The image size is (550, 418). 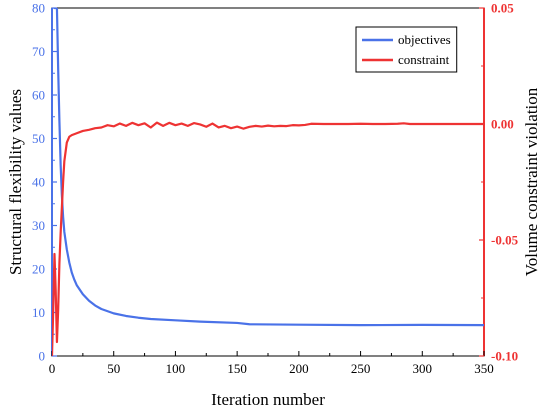 What do you see at coordinates (531, 181) in the screenshot?
I see `y-right-axis-title: Volume constraint violation` at bounding box center [531, 181].